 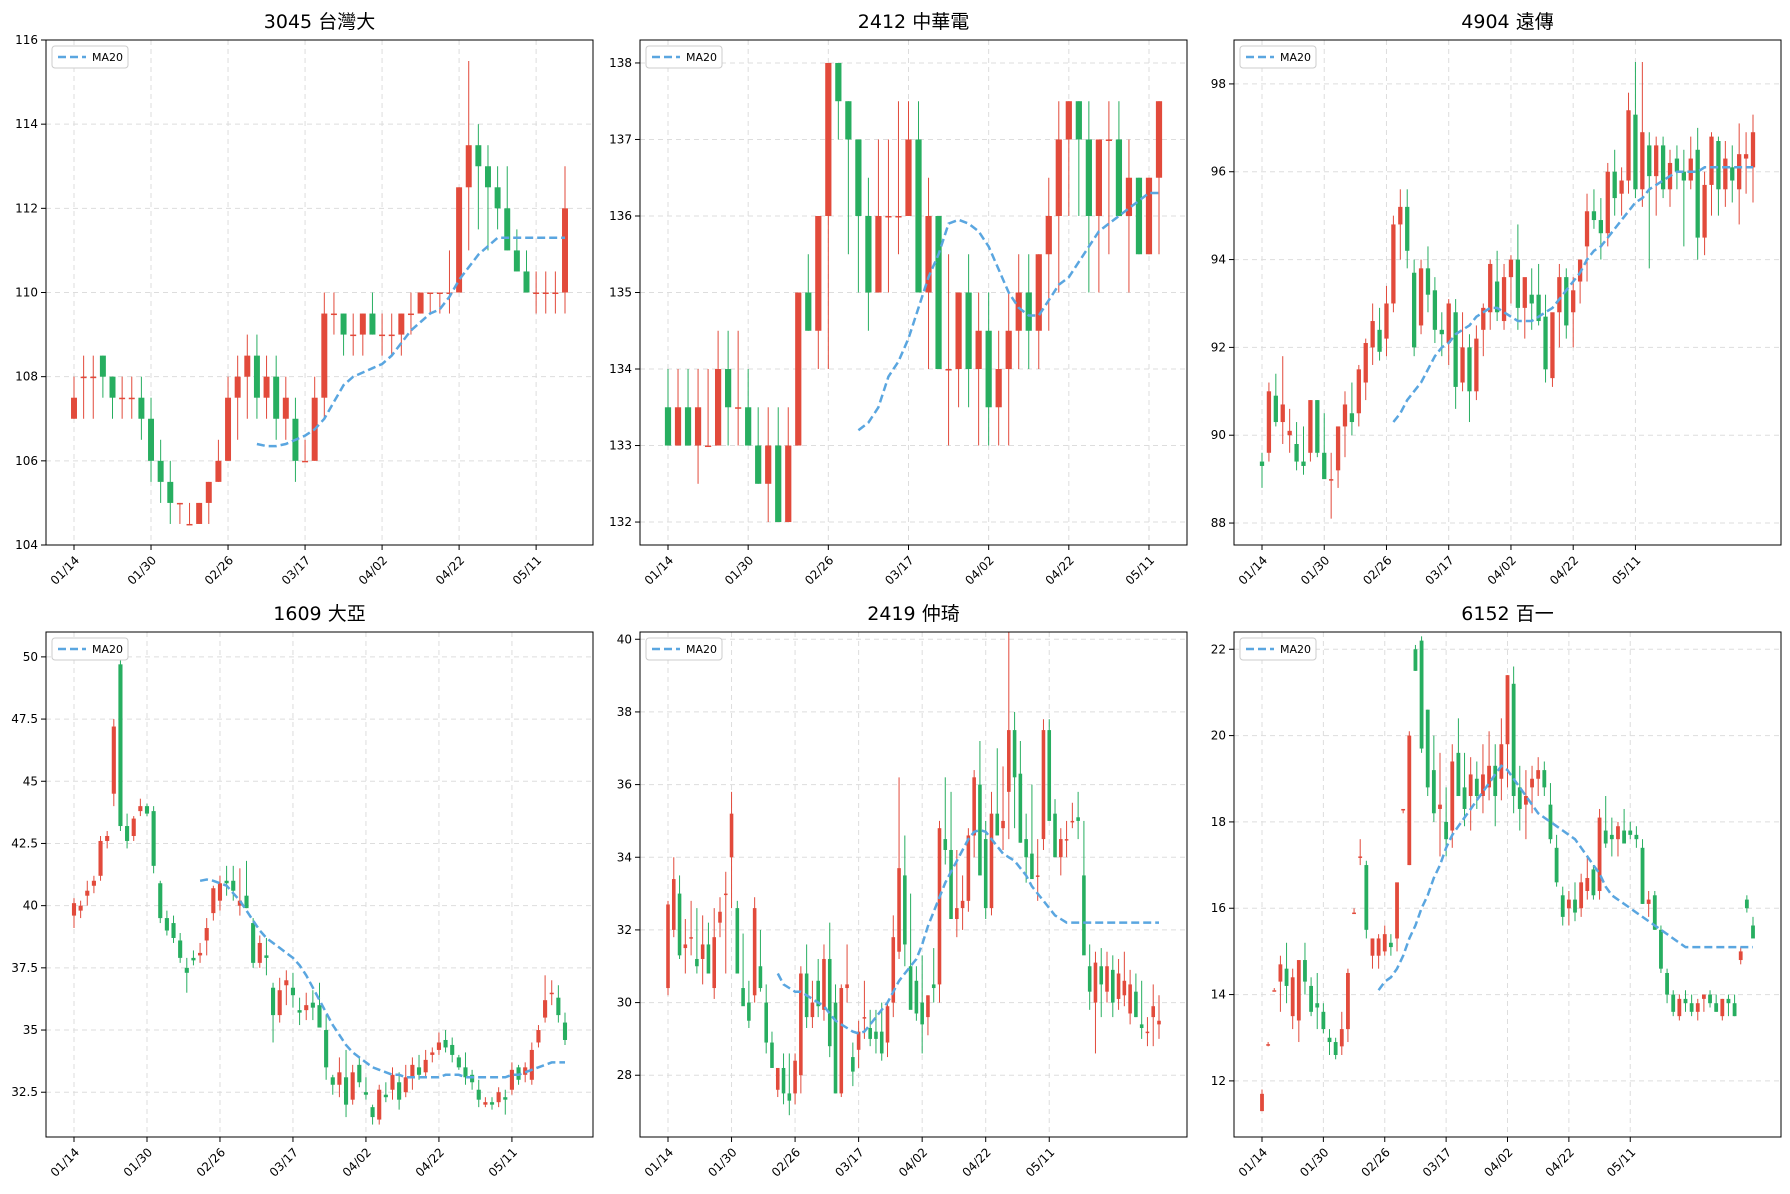 I want to click on y-tick-label: 138, so click(x=620, y=63).